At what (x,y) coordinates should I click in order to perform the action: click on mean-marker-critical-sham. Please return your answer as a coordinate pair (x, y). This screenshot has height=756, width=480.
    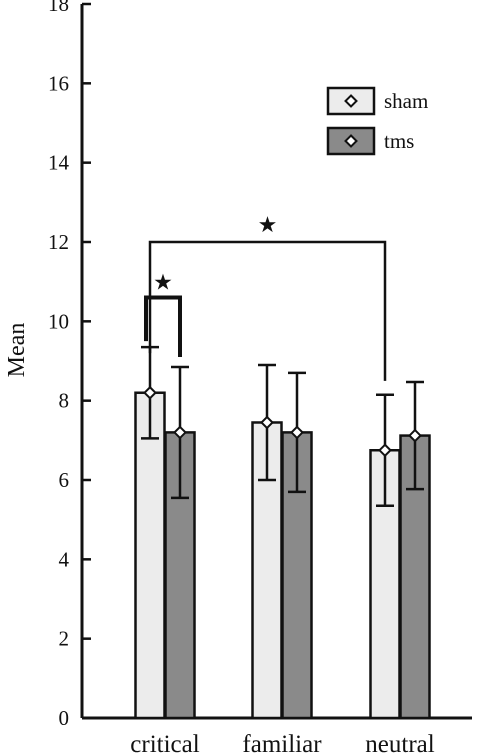
    Looking at the image, I should click on (150, 392).